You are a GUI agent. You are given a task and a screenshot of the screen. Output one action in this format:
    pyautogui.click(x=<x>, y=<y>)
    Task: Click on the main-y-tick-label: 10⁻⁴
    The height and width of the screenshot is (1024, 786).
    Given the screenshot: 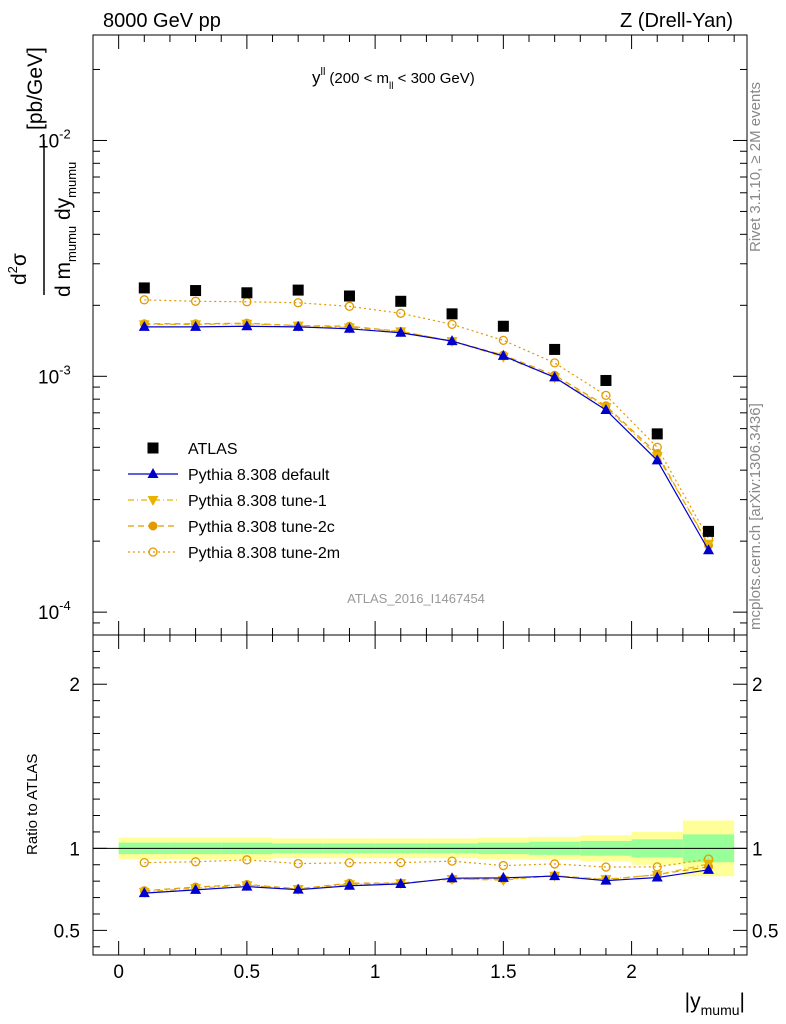 What is the action you would take?
    pyautogui.click(x=54, y=611)
    